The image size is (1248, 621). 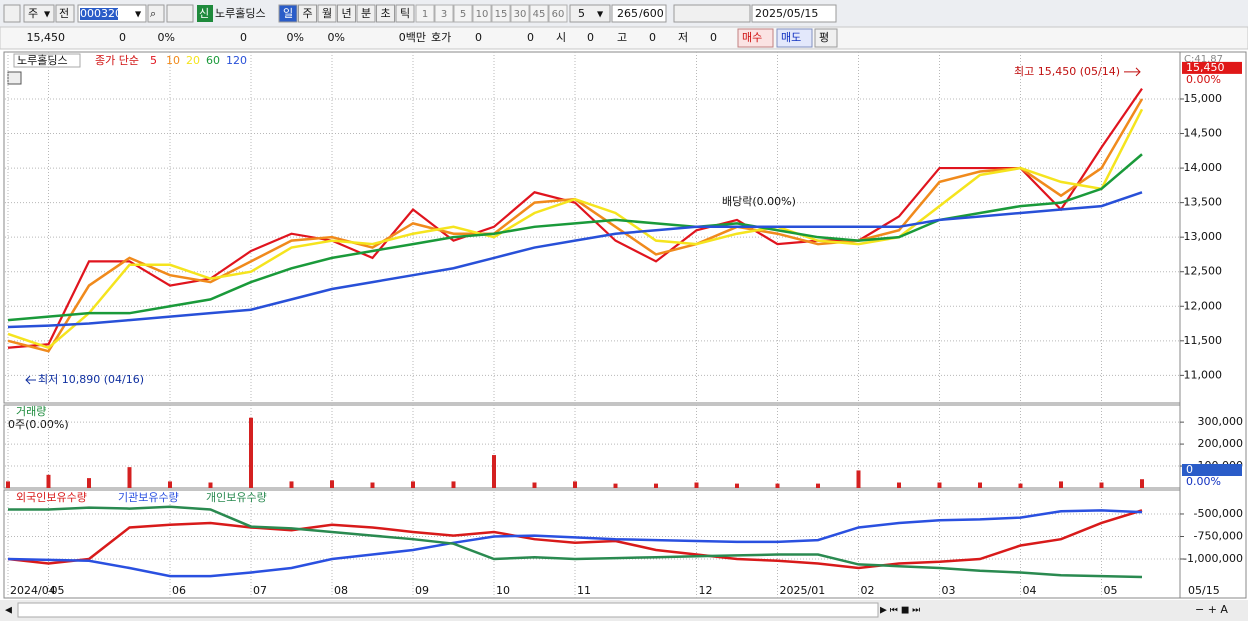 What do you see at coordinates (652, 37) in the screenshot?
I see `high: 0` at bounding box center [652, 37].